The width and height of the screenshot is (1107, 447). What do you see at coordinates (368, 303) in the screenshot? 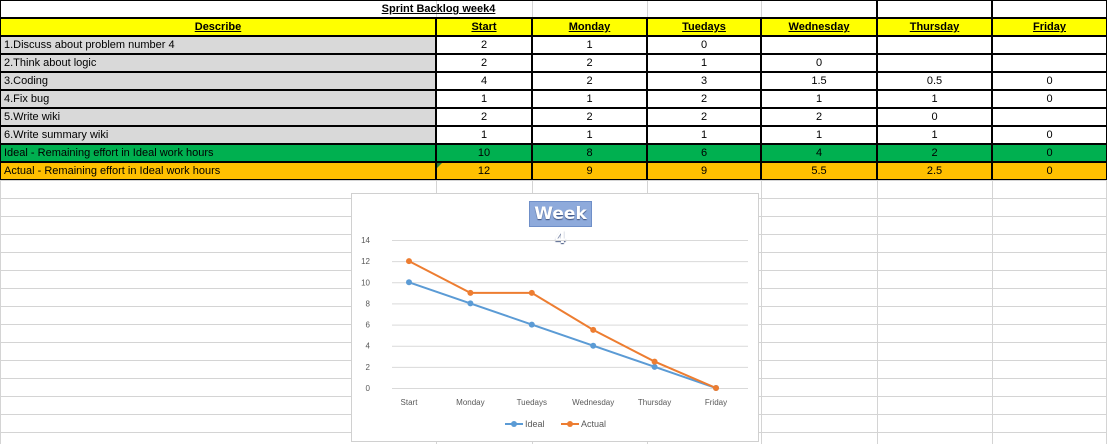
I see `y-tick-label: 8` at bounding box center [368, 303].